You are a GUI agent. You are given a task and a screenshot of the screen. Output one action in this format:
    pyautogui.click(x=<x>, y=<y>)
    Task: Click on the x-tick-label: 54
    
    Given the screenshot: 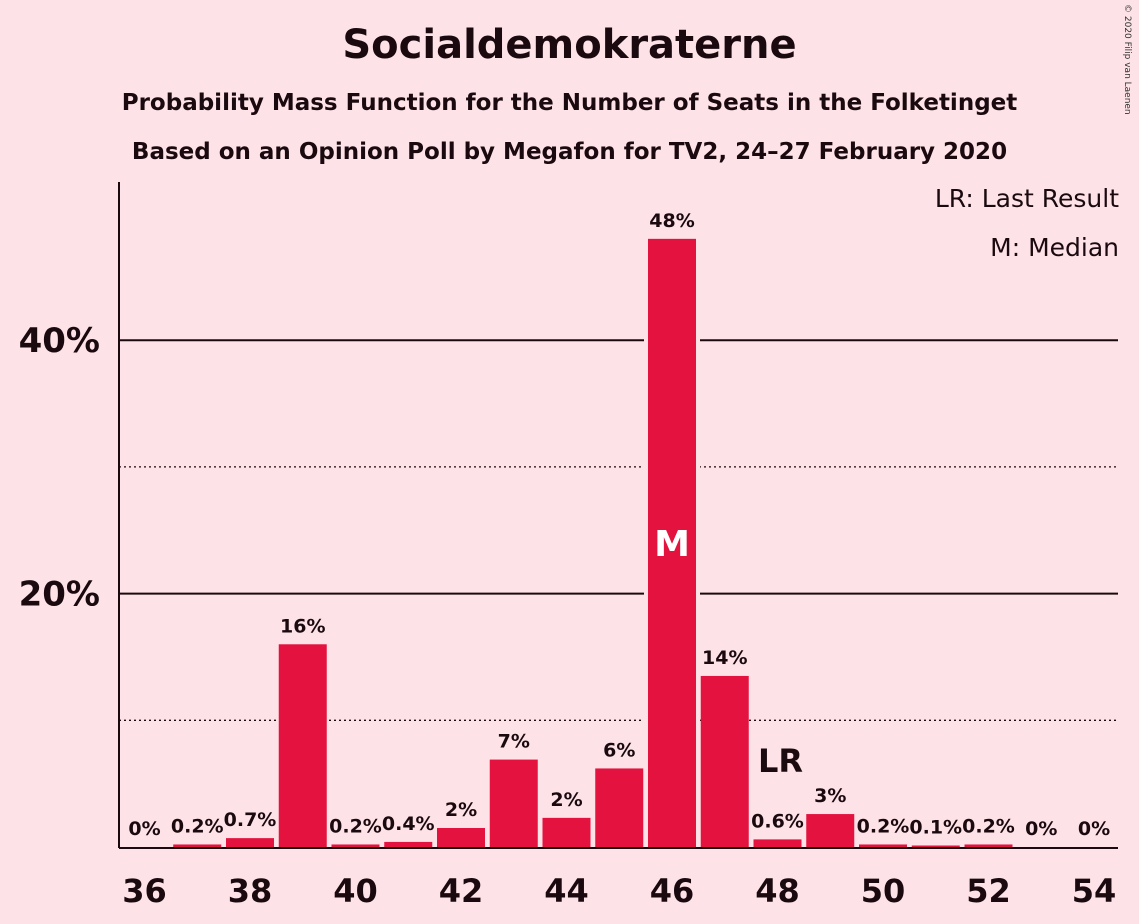 What is the action you would take?
    pyautogui.click(x=1094, y=891)
    